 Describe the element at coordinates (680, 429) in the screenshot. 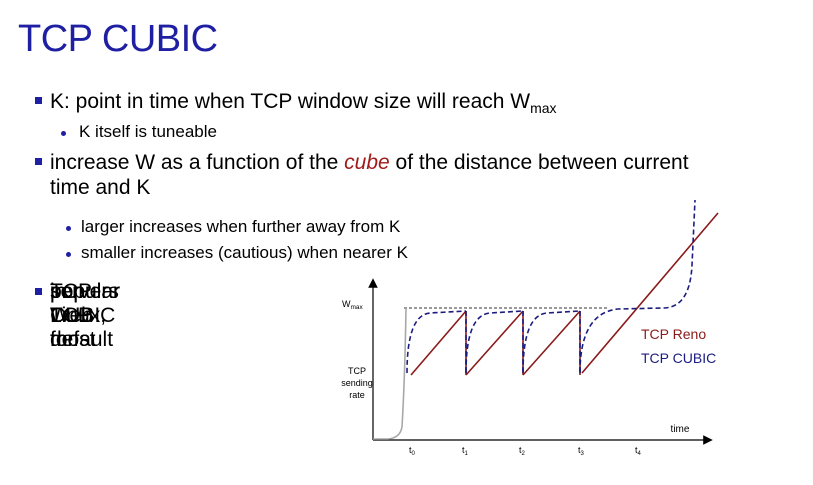

I see `x-label-time: time` at that location.